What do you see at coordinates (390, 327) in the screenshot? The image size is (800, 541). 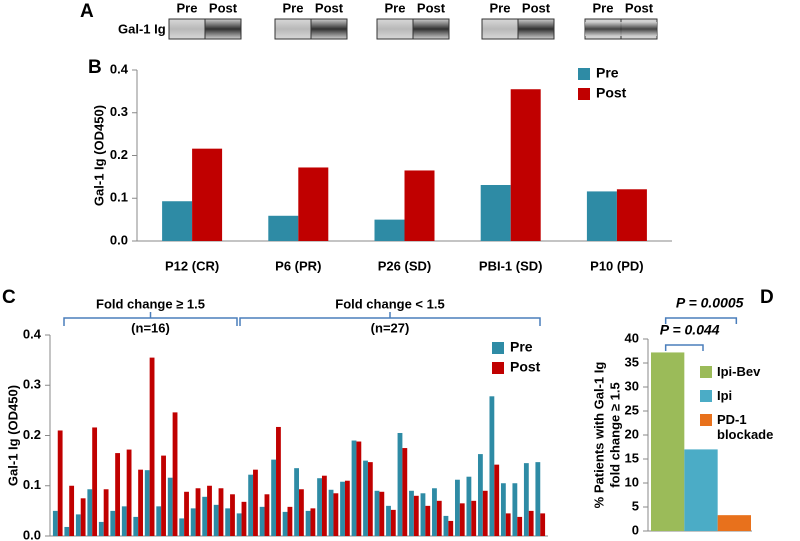 I see `annotation: (n=27)` at bounding box center [390, 327].